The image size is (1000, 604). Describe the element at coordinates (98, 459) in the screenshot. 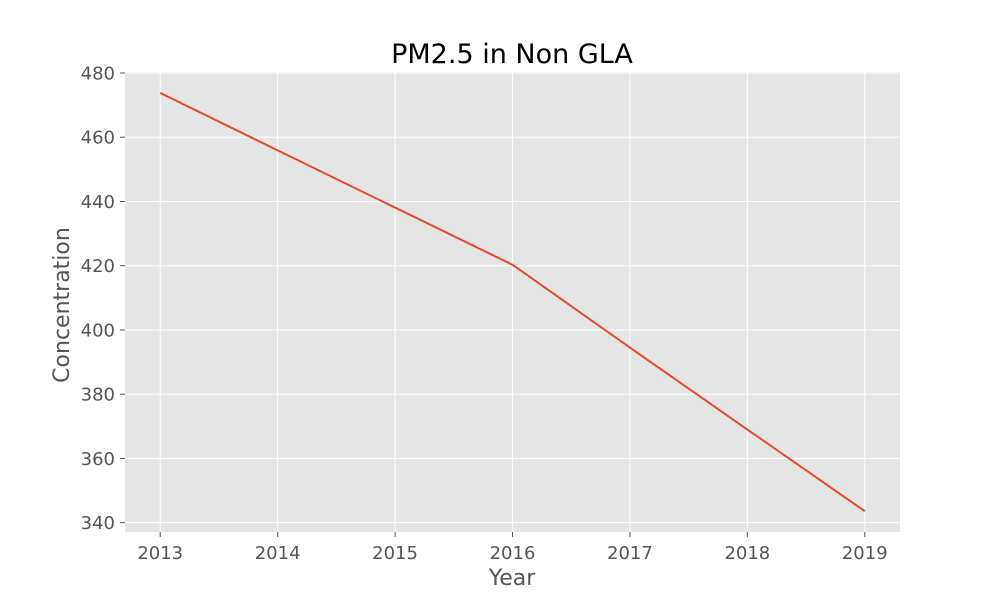

I see `y-tick-label: 360` at that location.